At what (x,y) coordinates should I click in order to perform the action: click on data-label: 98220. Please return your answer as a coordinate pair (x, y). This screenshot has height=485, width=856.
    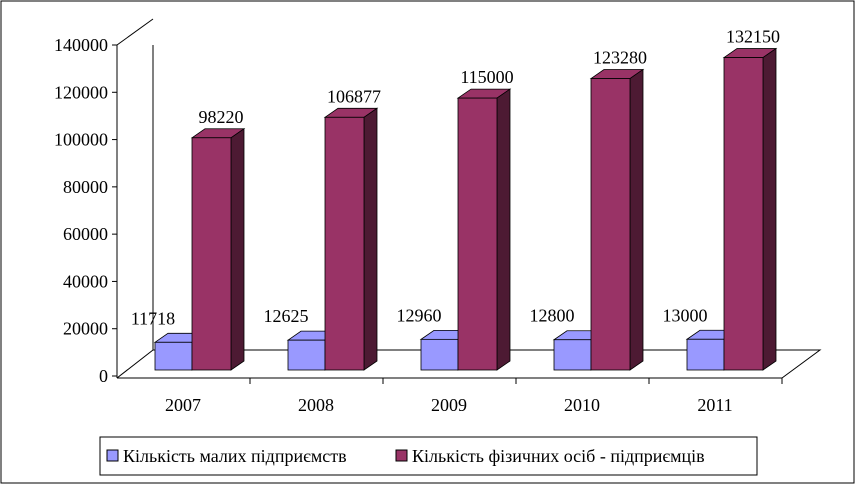
    Looking at the image, I should click on (221, 117).